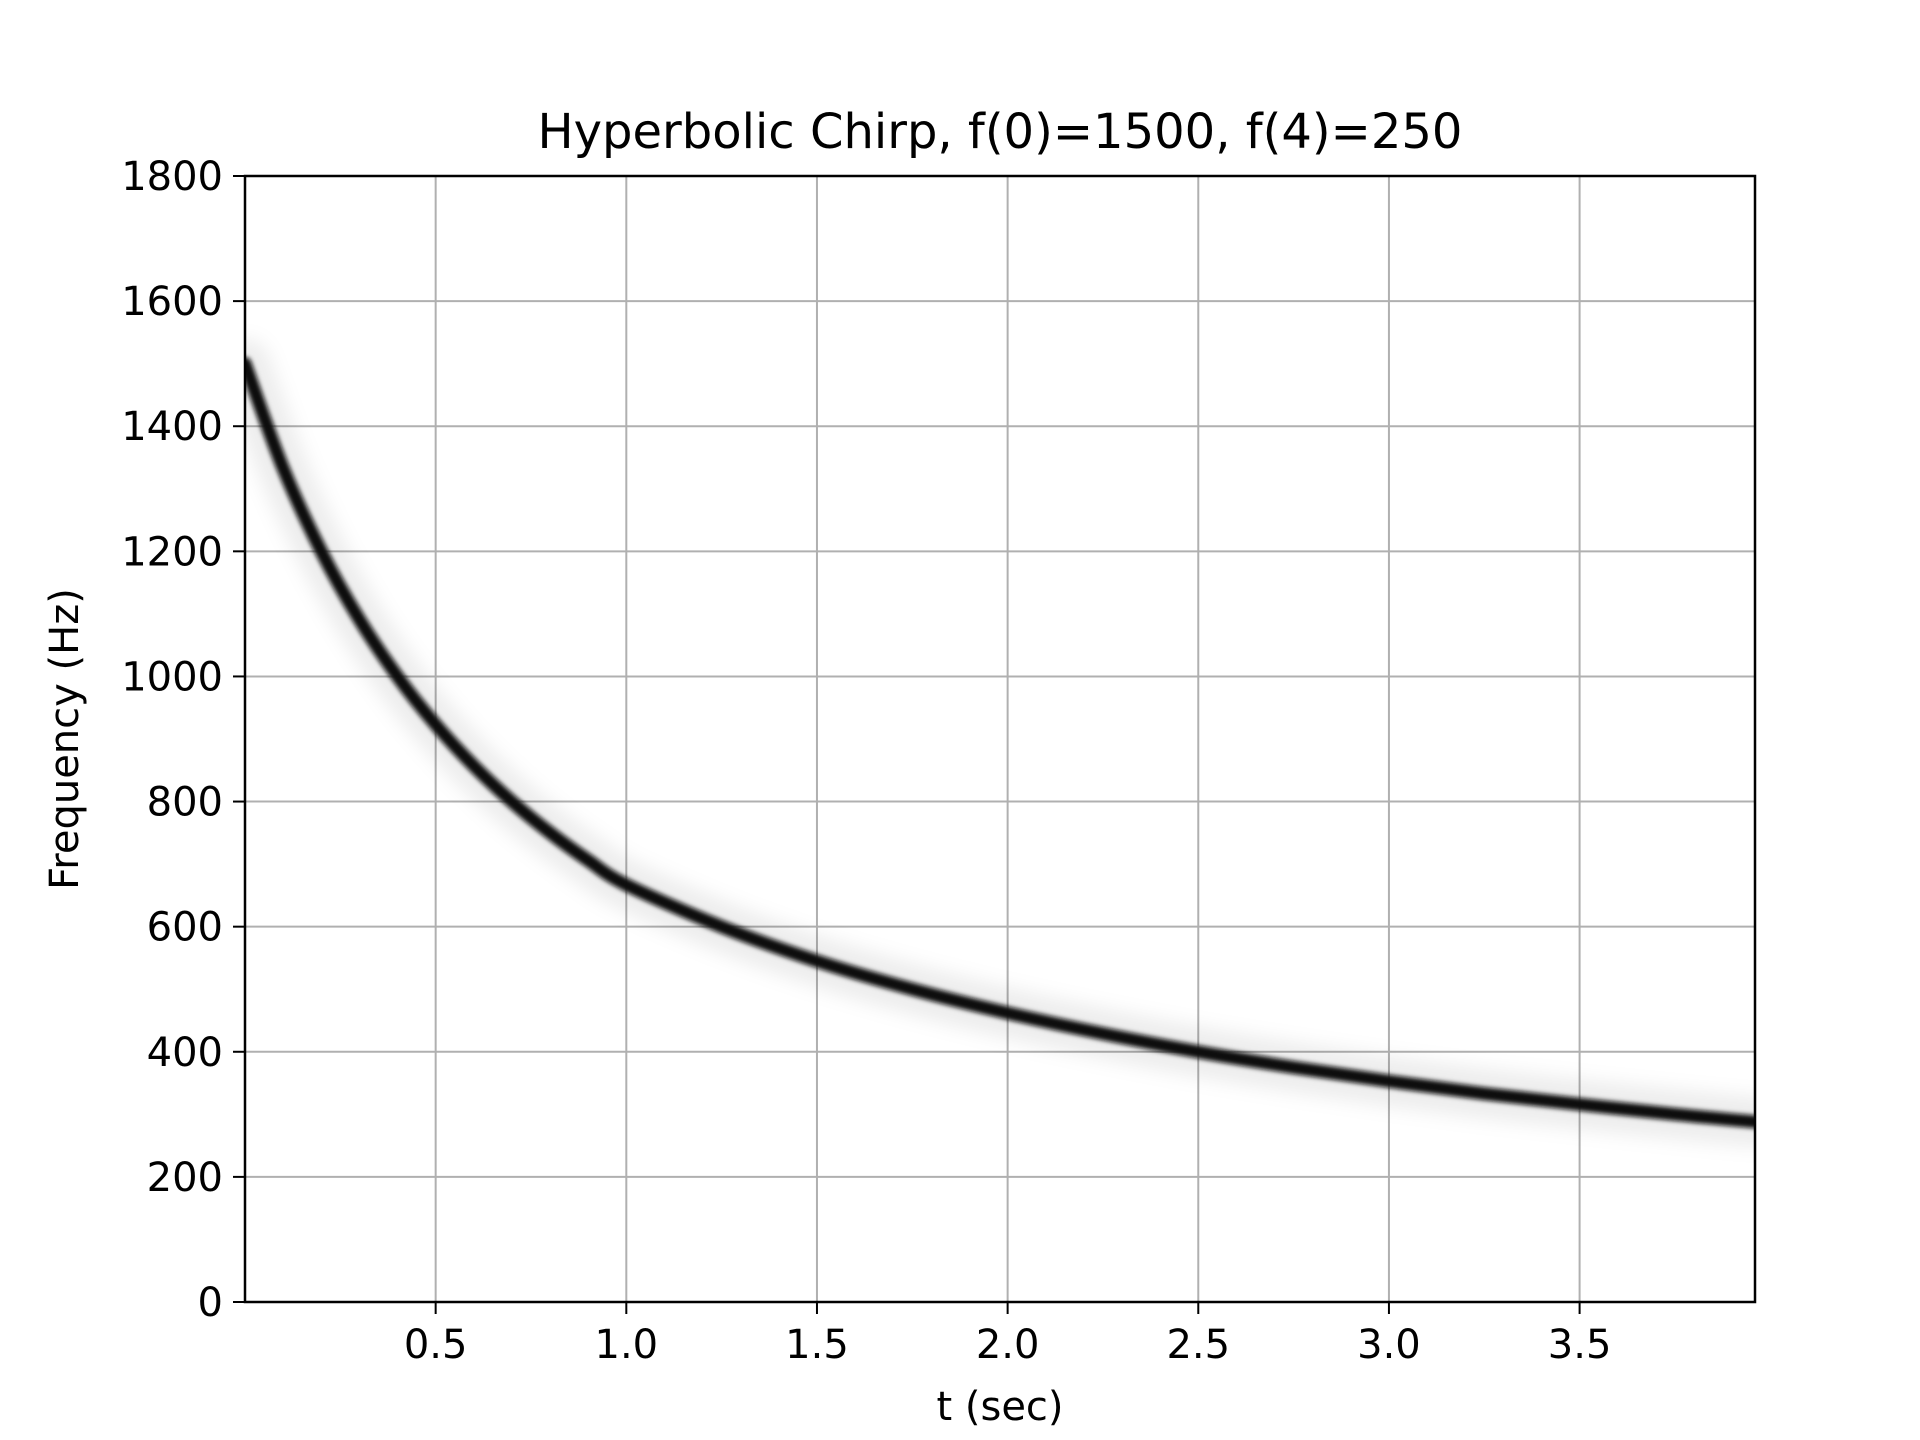  Describe the element at coordinates (172, 552) in the screenshot. I see `y-tick-label: 1200` at that location.